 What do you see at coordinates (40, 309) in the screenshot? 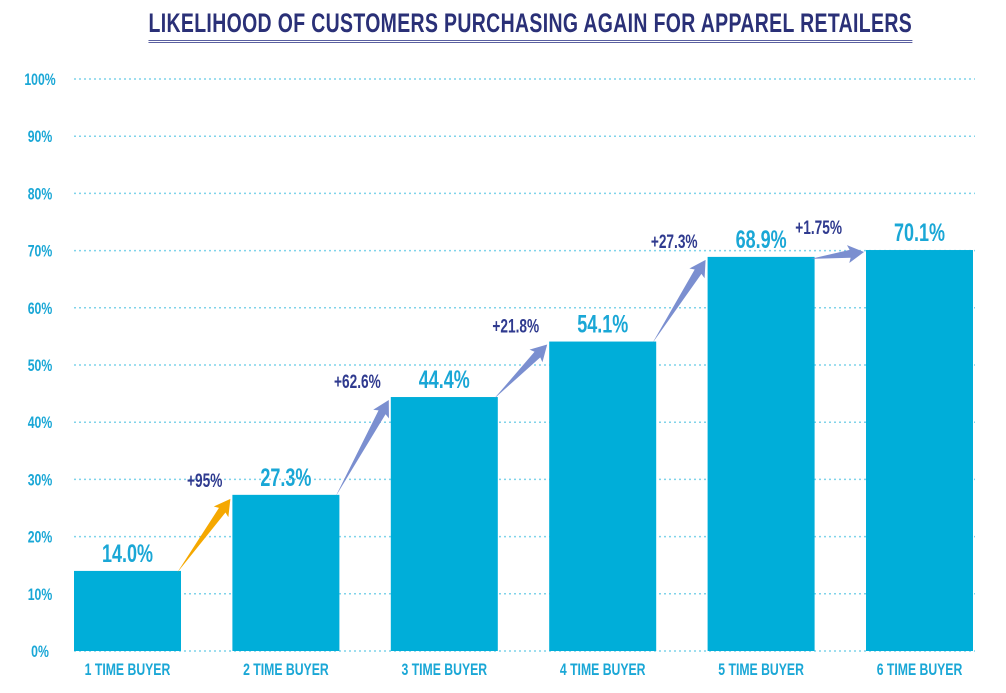
I see `y-tick-label: 60%` at bounding box center [40, 309].